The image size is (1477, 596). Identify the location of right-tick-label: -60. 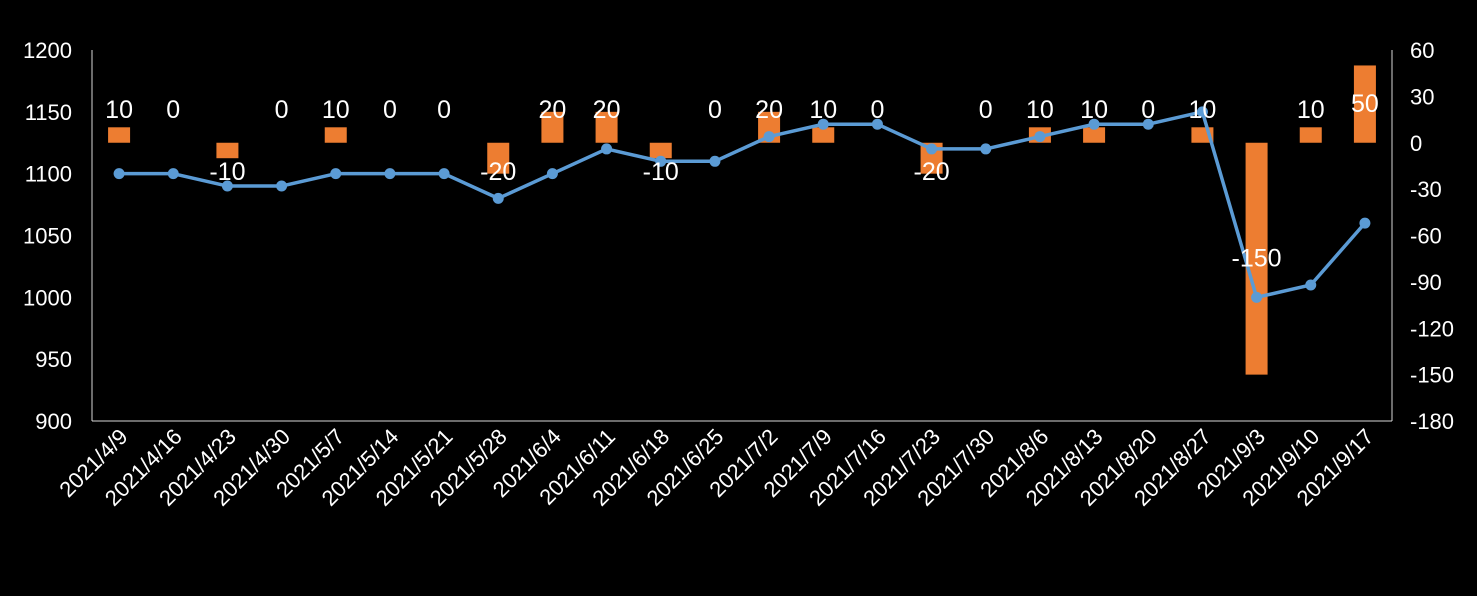
(1426, 236).